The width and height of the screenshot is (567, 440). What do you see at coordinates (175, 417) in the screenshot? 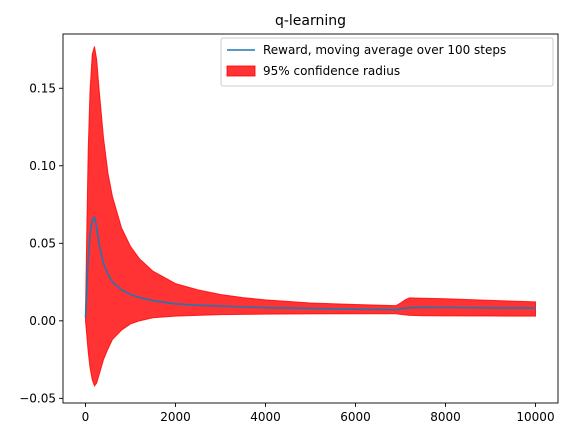
I see `x-tick-label: 2000` at bounding box center [175, 417].